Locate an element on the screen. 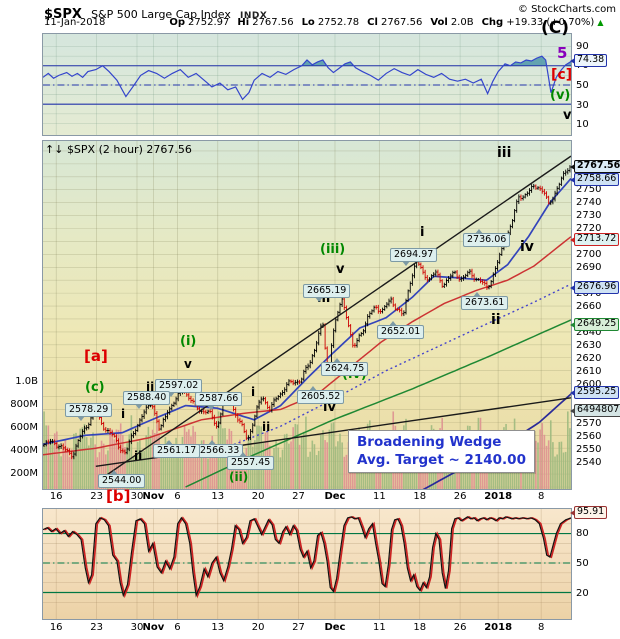  x-axis-label: 20 is located at coordinates (258, 496).